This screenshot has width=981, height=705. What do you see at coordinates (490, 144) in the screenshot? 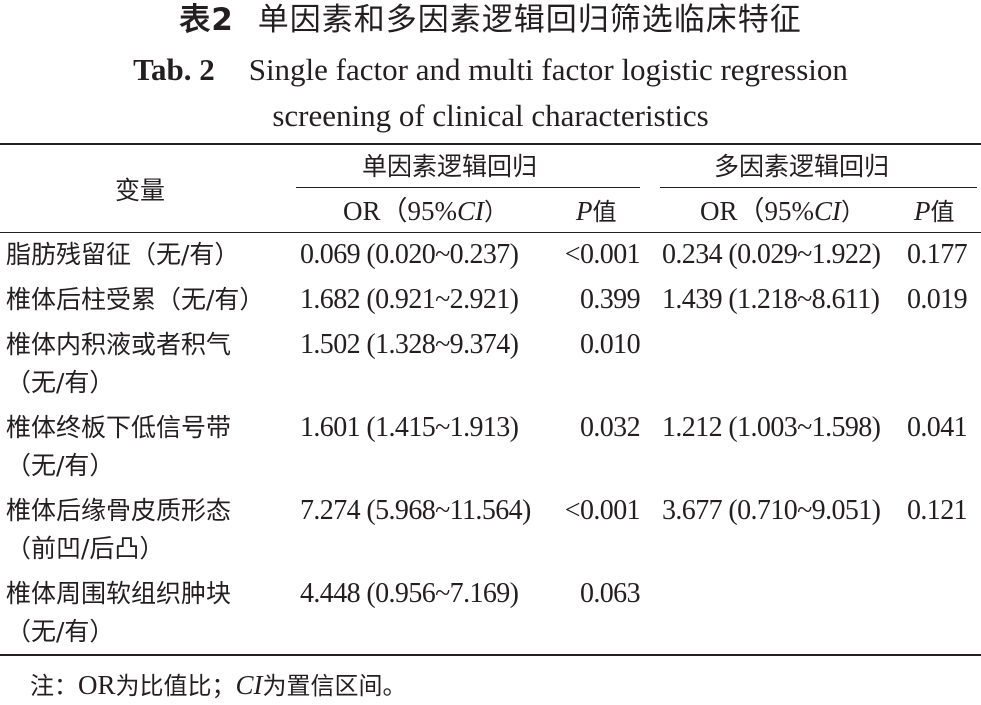
I see `top-rule` at bounding box center [490, 144].